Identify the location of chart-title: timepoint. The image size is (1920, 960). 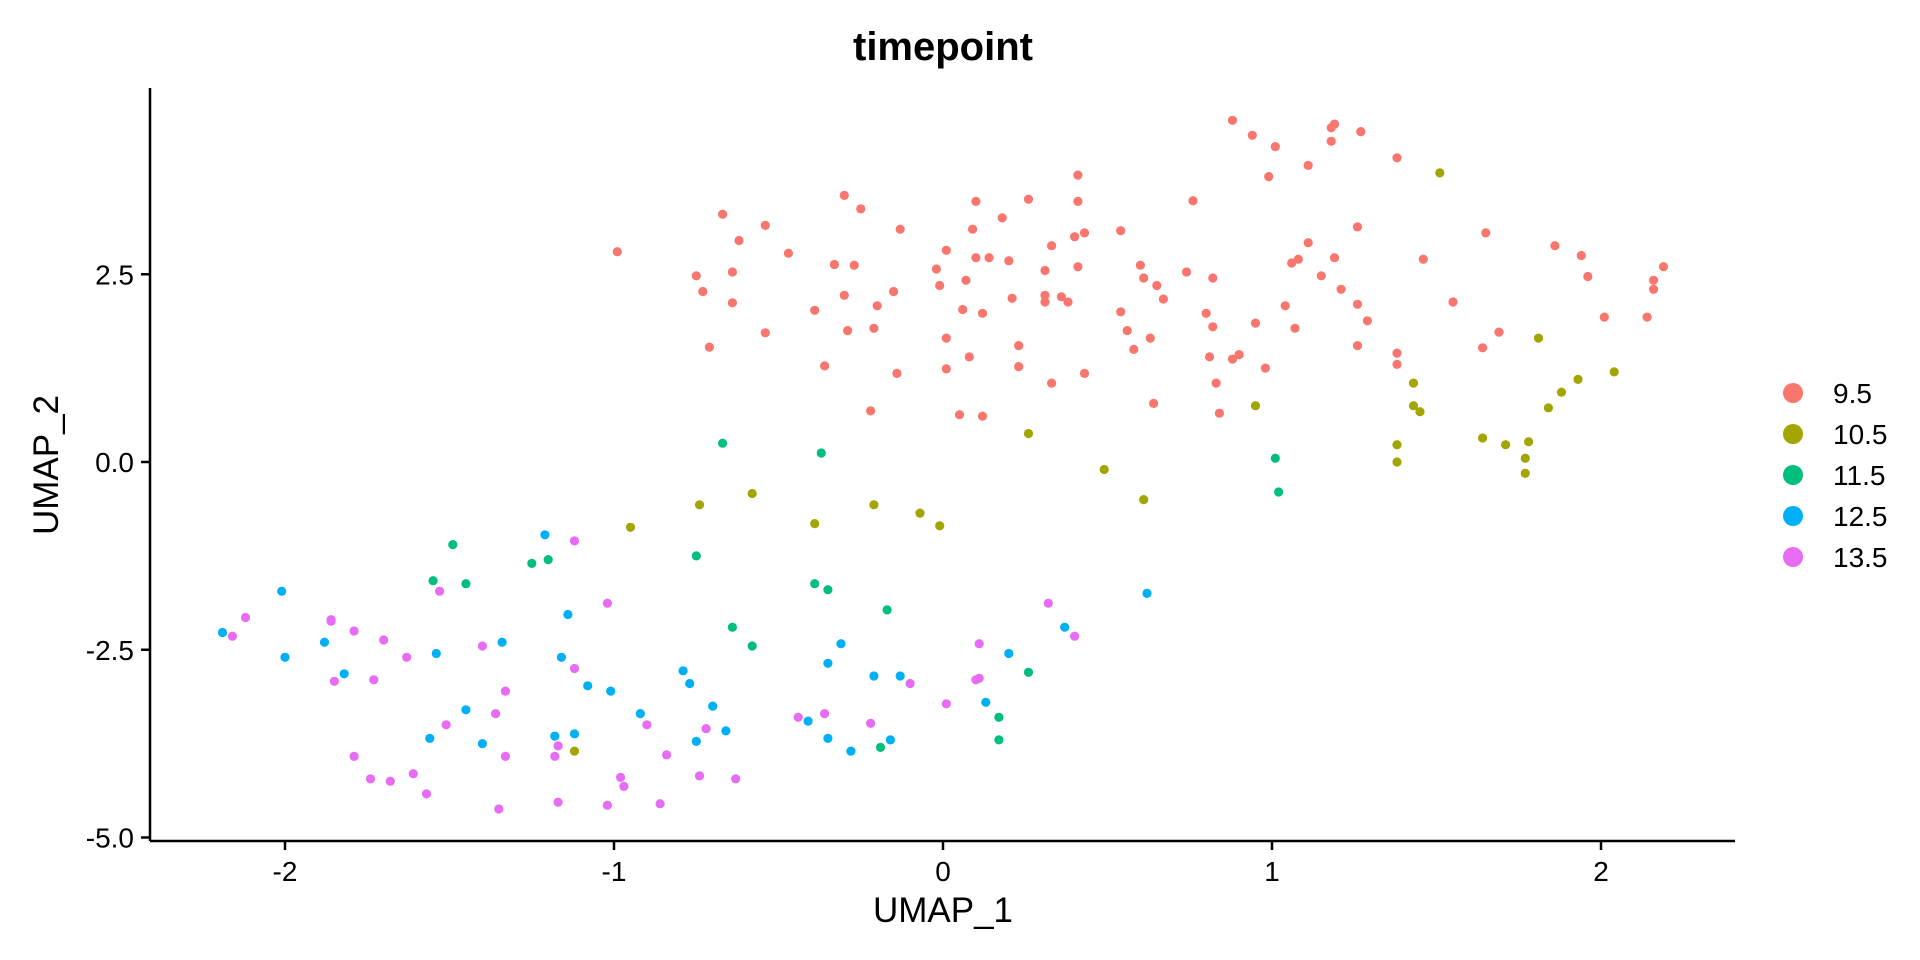
(943, 47).